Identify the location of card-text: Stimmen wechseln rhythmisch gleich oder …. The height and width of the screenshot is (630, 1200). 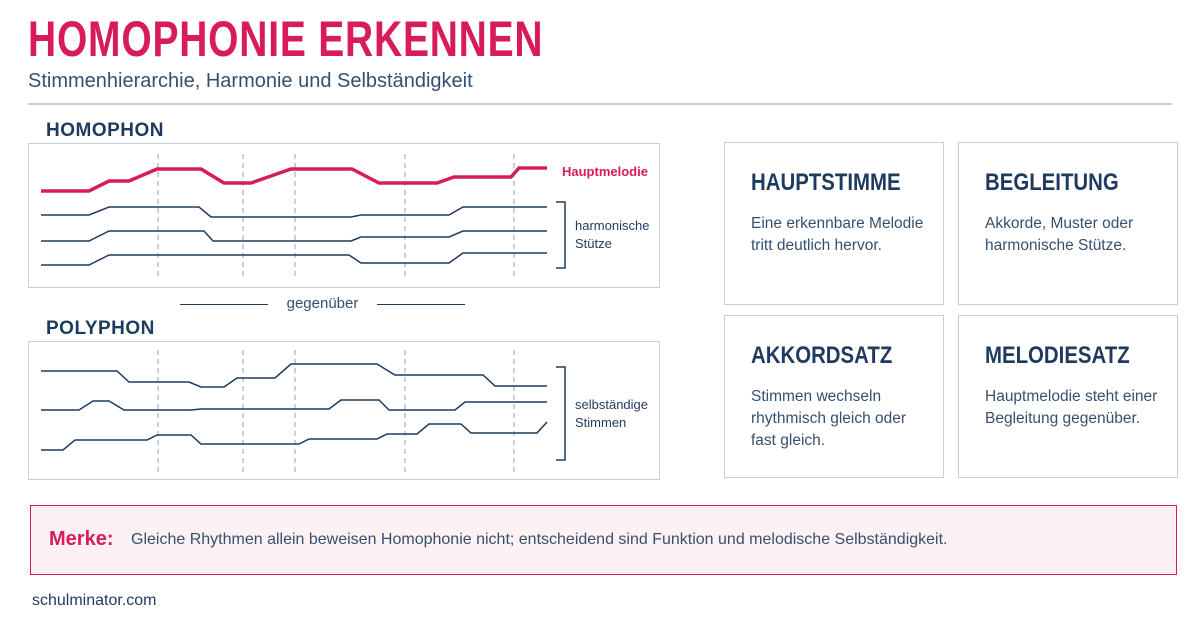
(829, 418).